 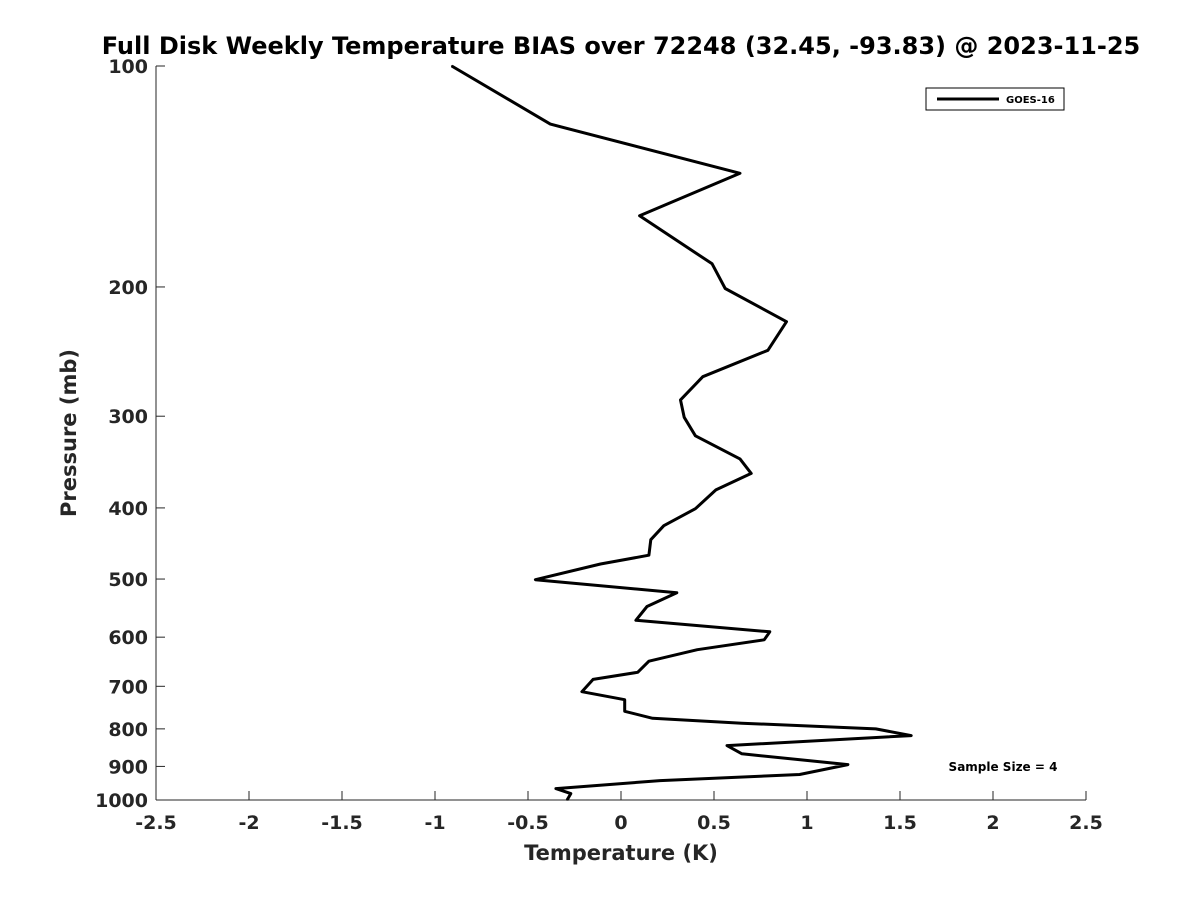 I want to click on x-axis-label: Temperature (K), so click(x=621, y=853).